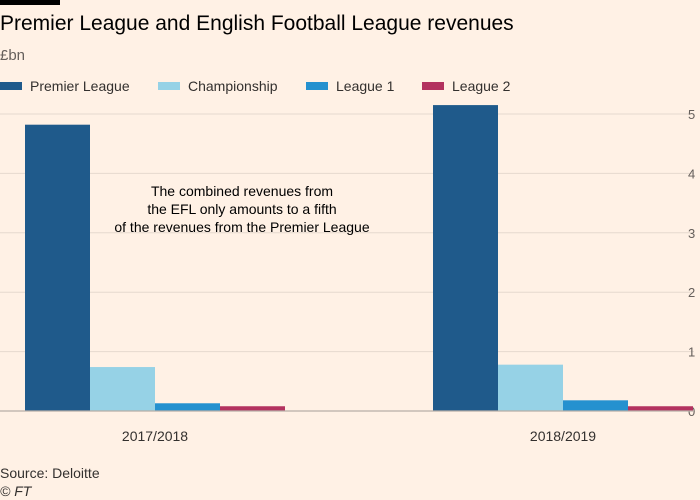 The image size is (700, 500). What do you see at coordinates (563, 436) in the screenshot?
I see `x-tick-label: 2018/2019` at bounding box center [563, 436].